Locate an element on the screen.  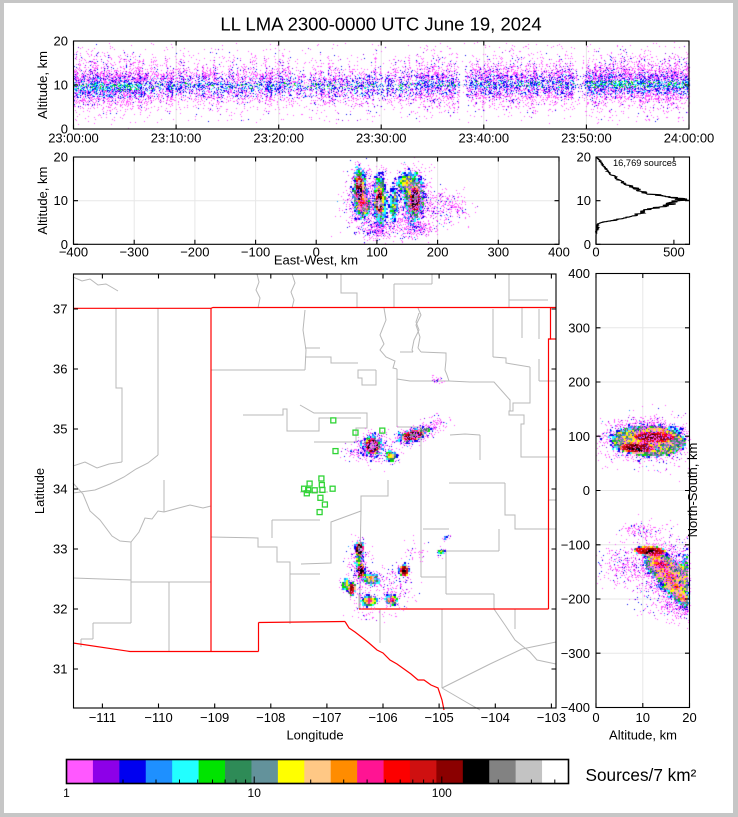
svg-text: 23:10:00 is located at coordinates (176, 138).